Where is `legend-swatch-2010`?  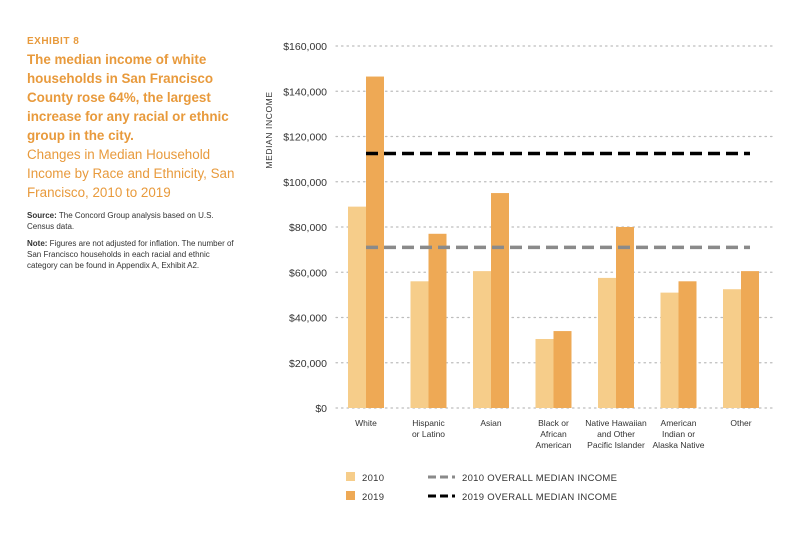 legend-swatch-2010 is located at coordinates (350, 476).